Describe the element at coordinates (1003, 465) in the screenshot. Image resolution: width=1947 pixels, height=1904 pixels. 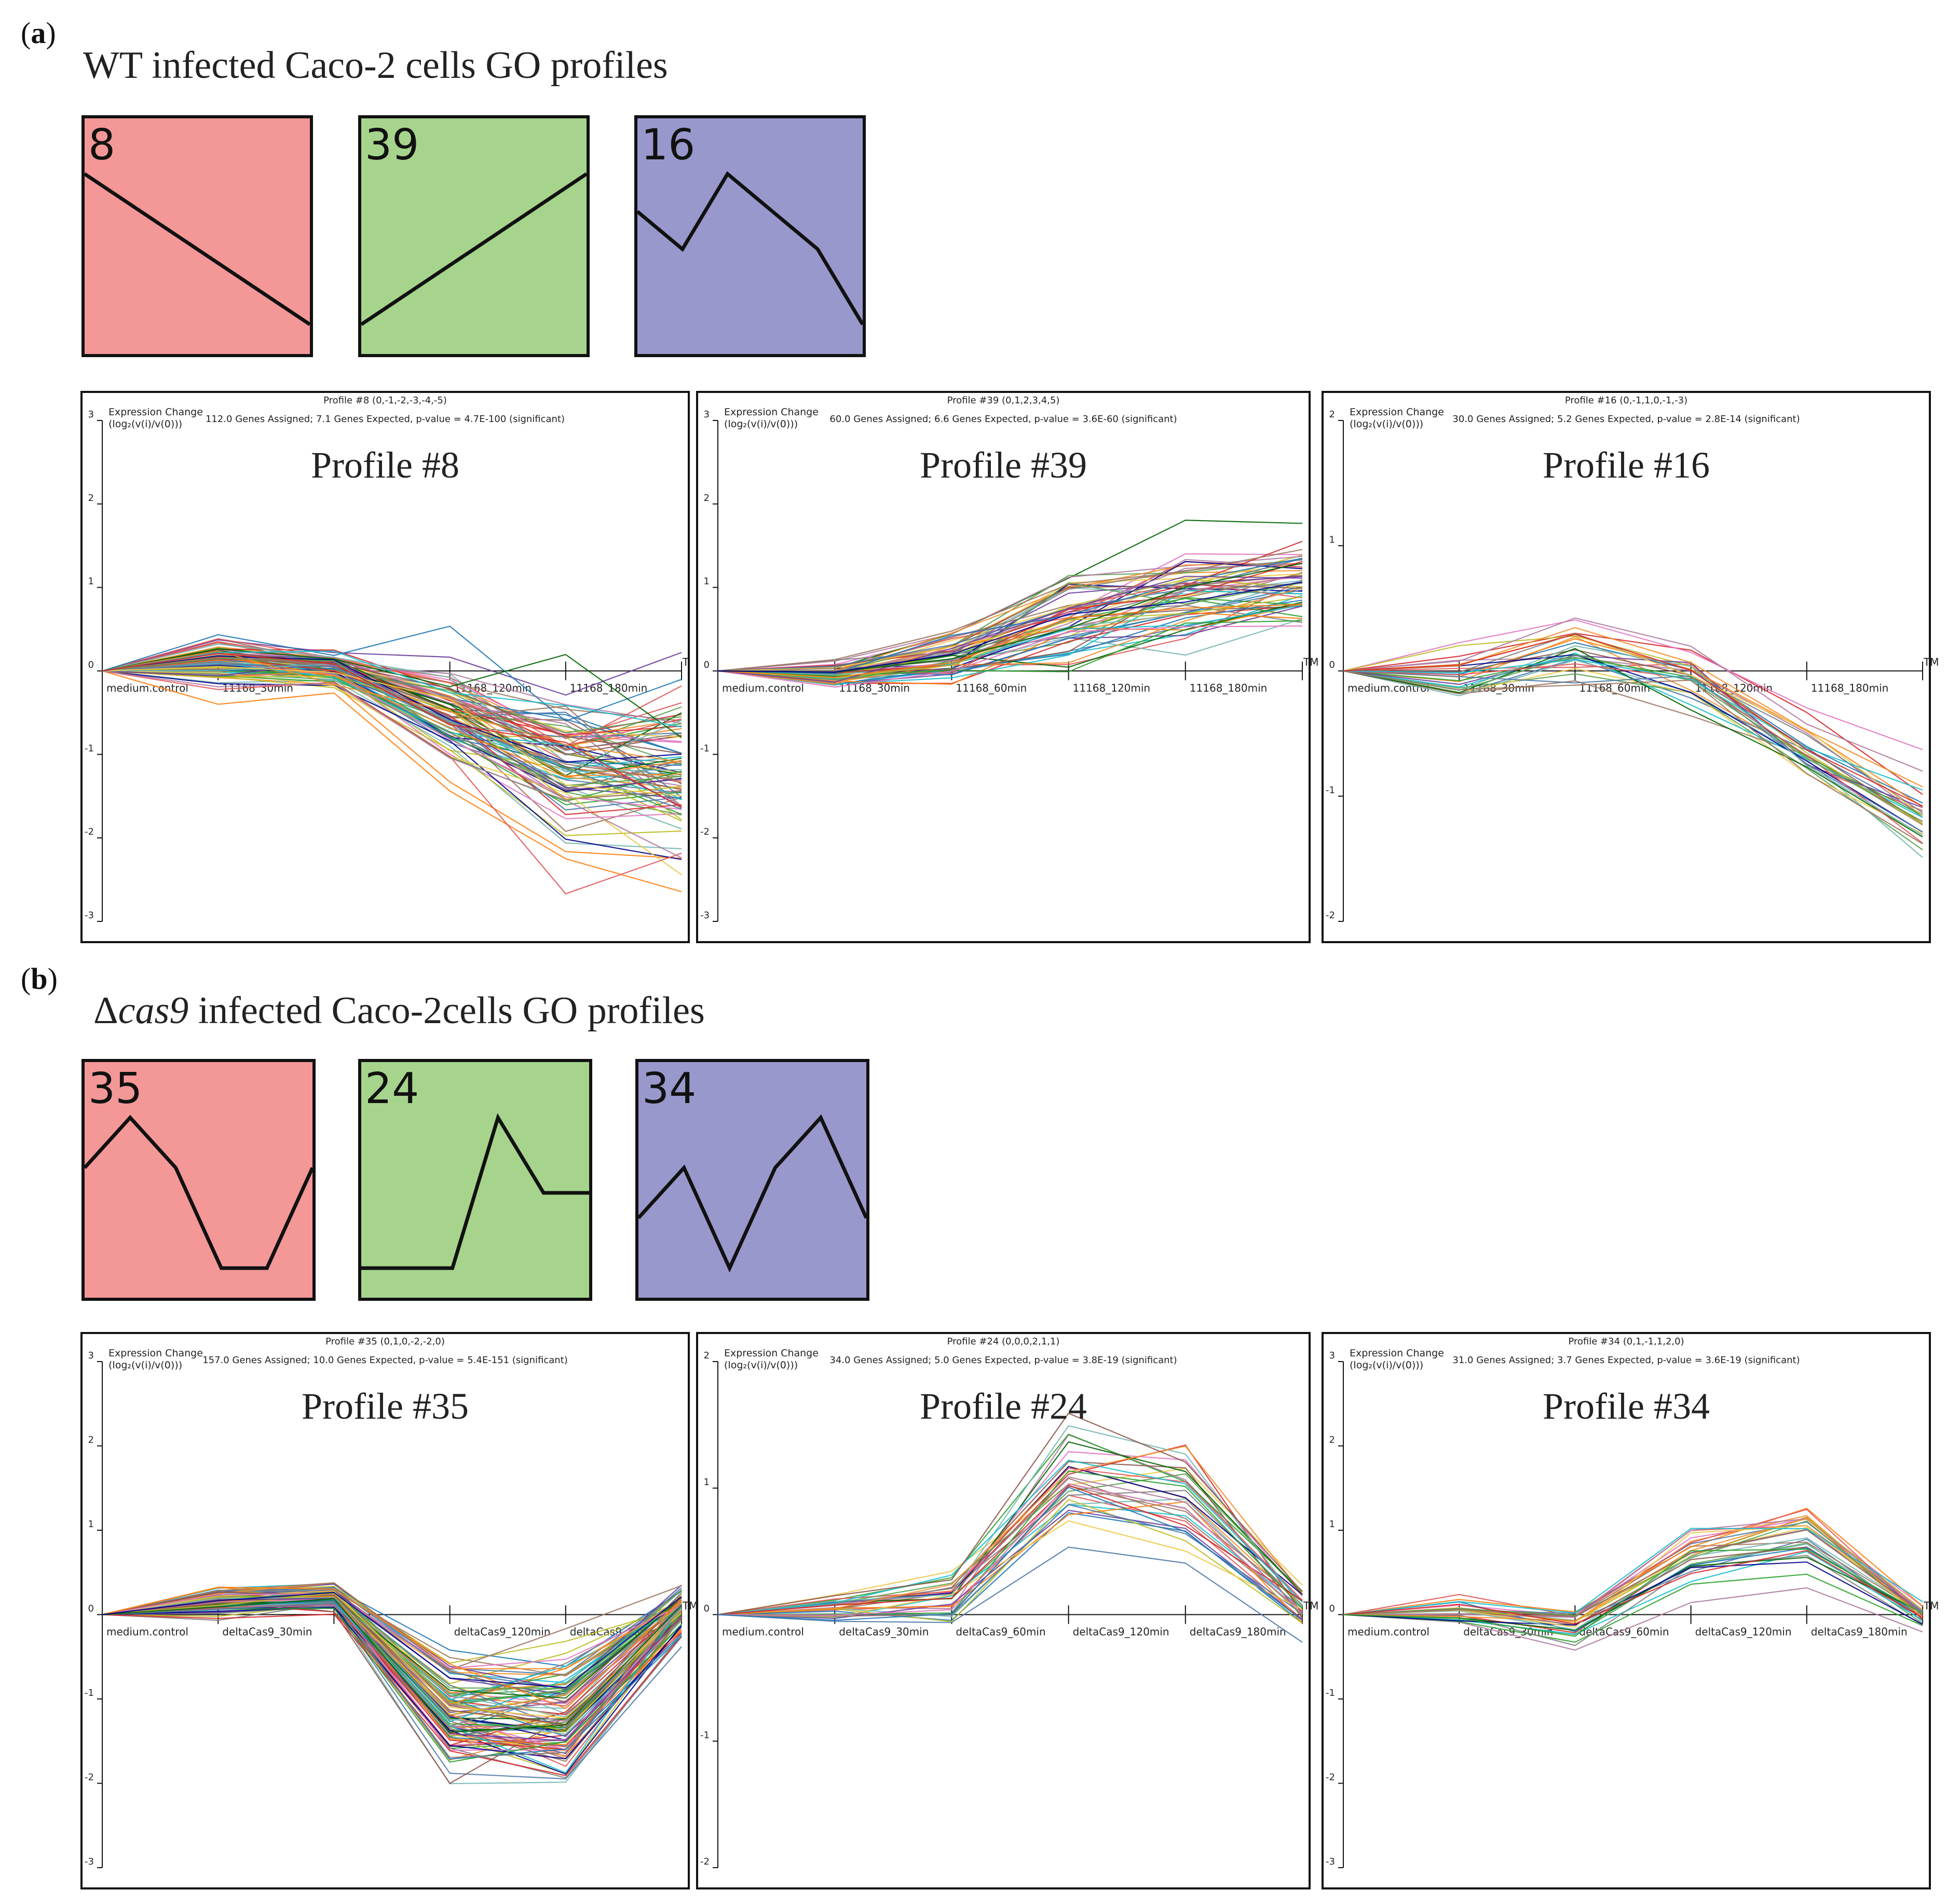
I see `profile-title: Profile #39` at that location.